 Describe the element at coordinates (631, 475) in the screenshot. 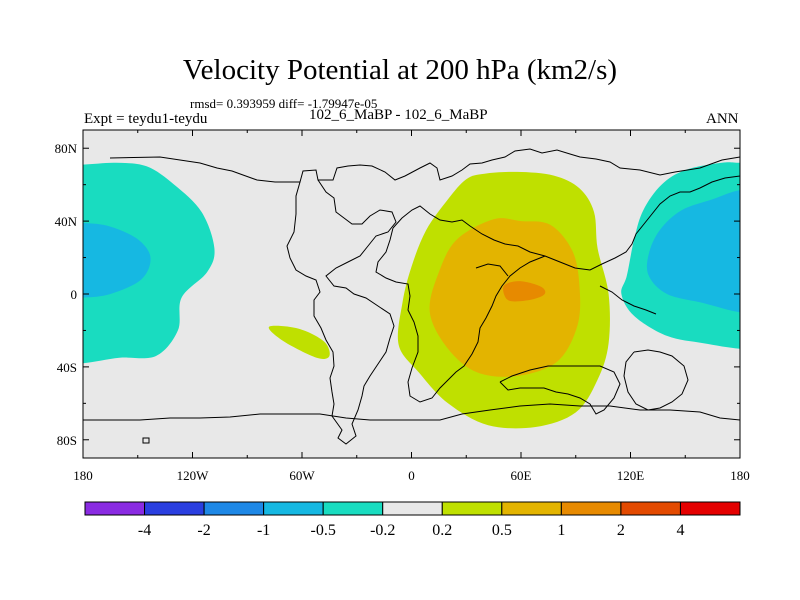

I see `x-tick-label: 120E` at that location.